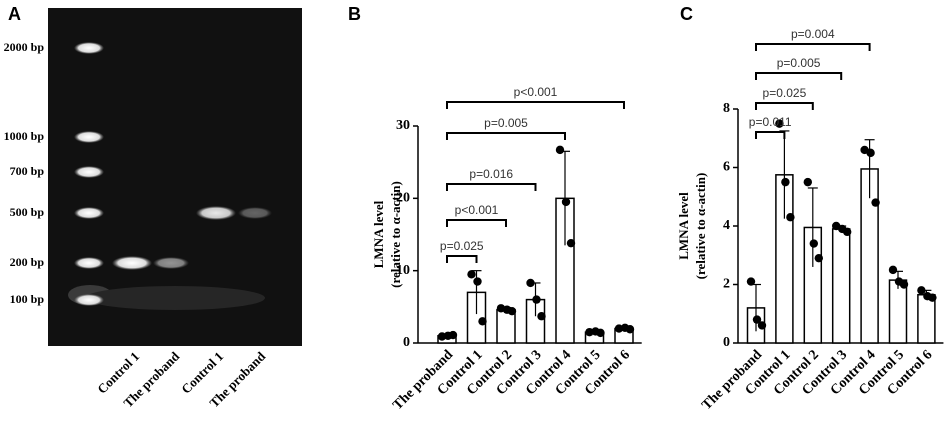  What do you see at coordinates (27, 262) in the screenshot?
I see `marker-label: 200 bp` at bounding box center [27, 262].